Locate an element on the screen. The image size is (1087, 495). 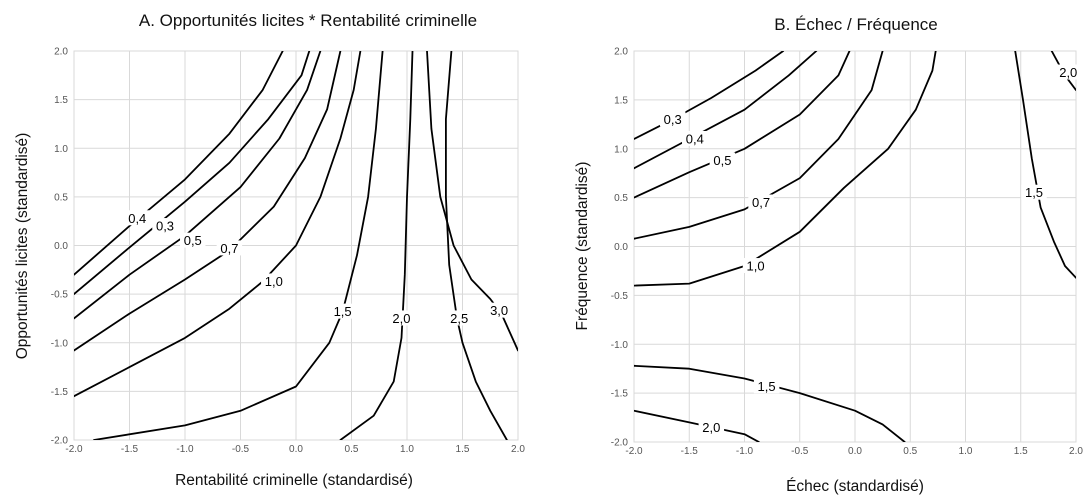
contour-label: 3,0 is located at coordinates (499, 310).